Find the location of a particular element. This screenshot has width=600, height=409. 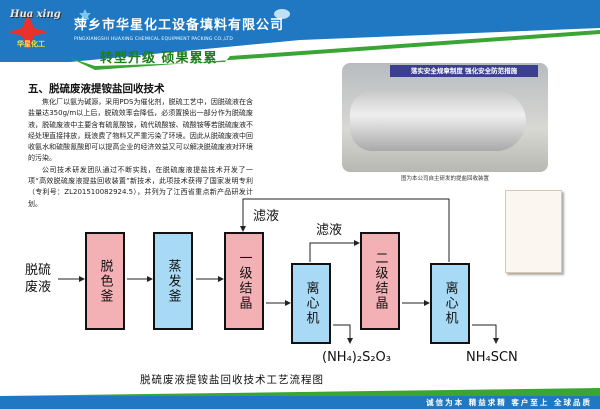

star-icon is located at coordinates (85, 14).